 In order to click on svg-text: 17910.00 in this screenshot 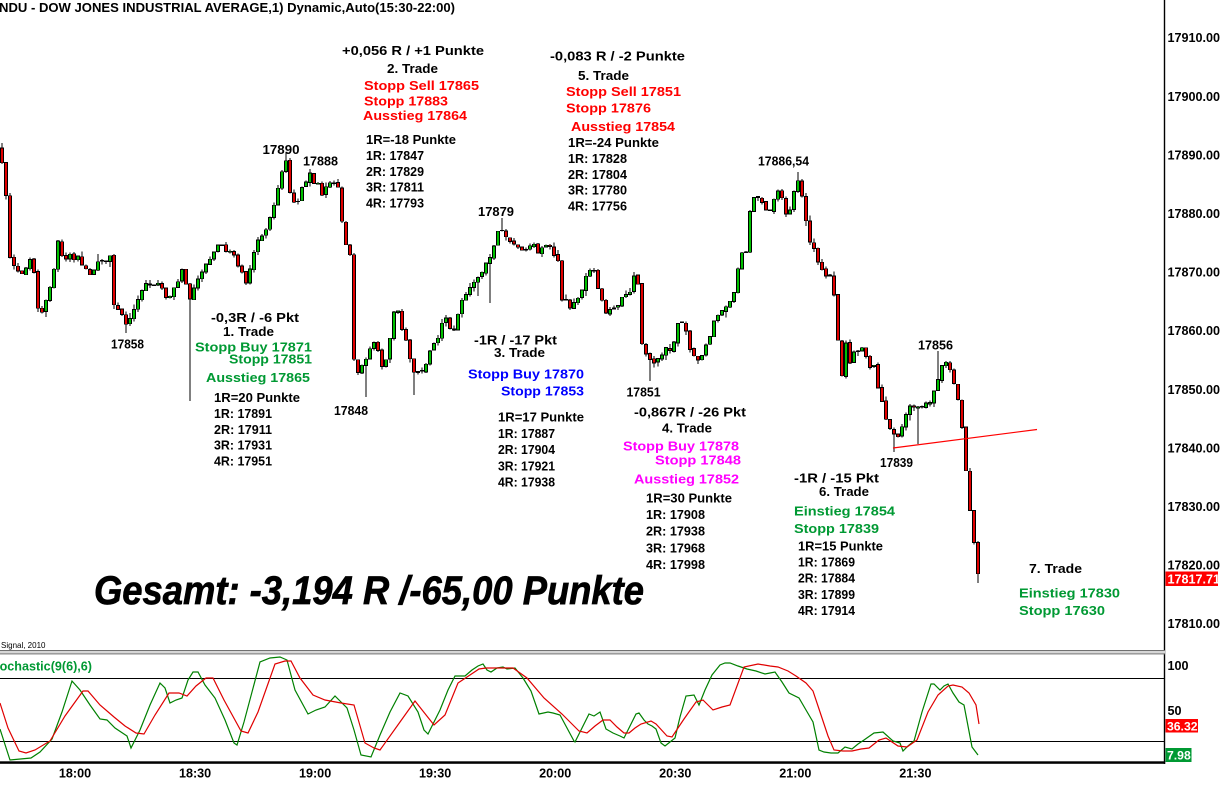, I will do `click(1194, 38)`.